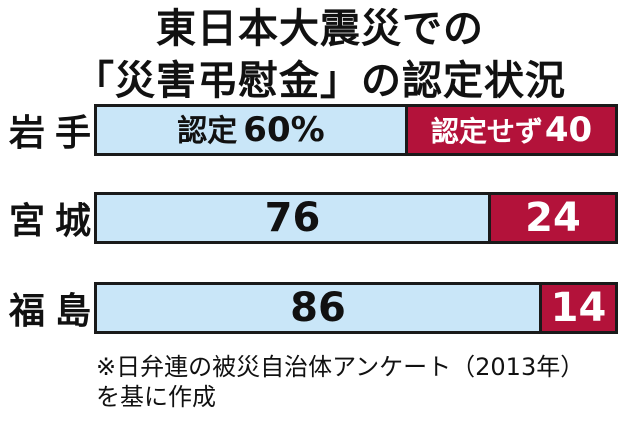 The image size is (640, 428). I want to click on value-label: 40, so click(568, 130).